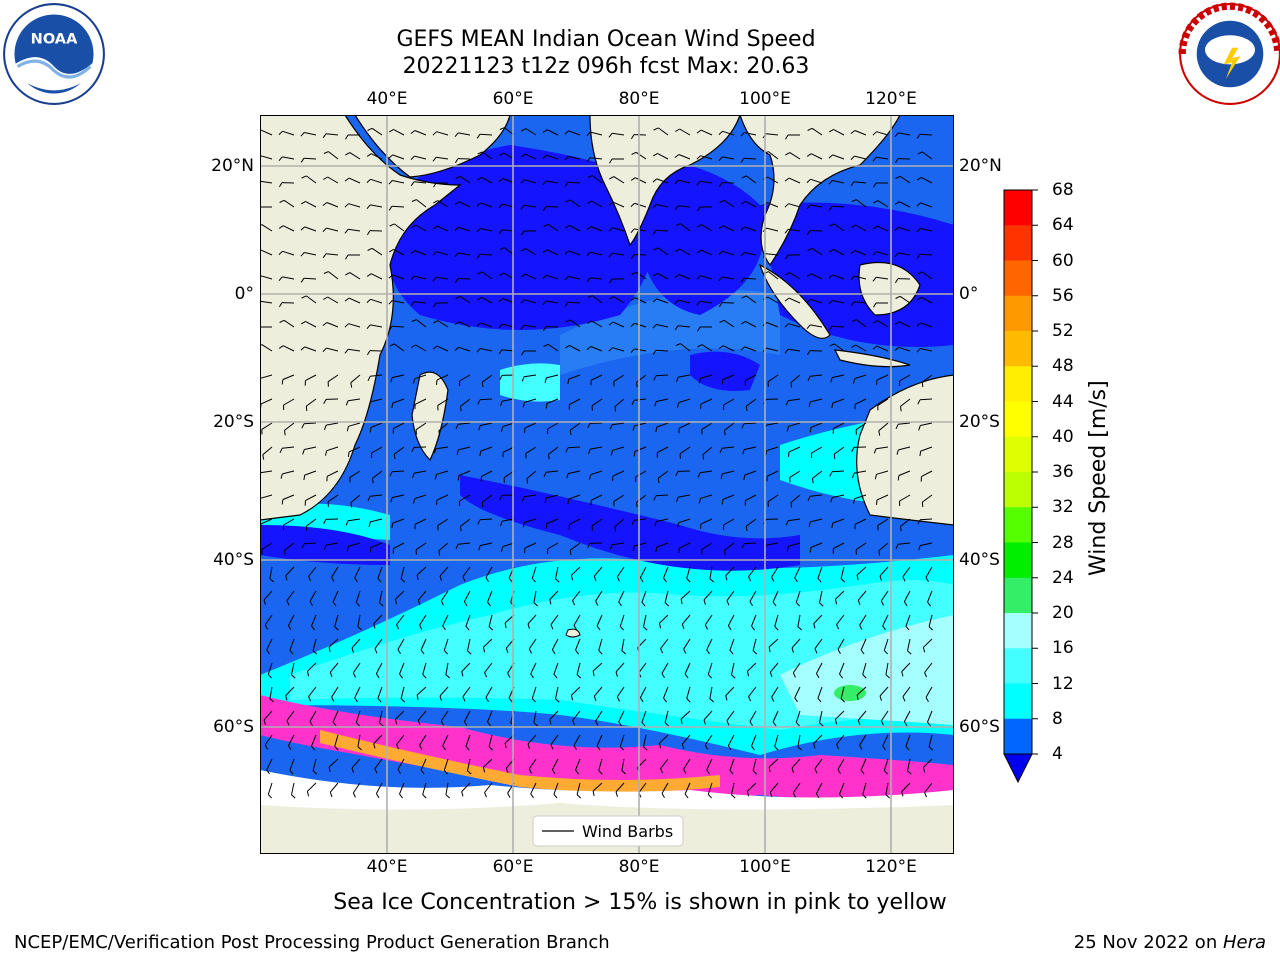  I want to click on calm-patch-central, so click(725, 371).